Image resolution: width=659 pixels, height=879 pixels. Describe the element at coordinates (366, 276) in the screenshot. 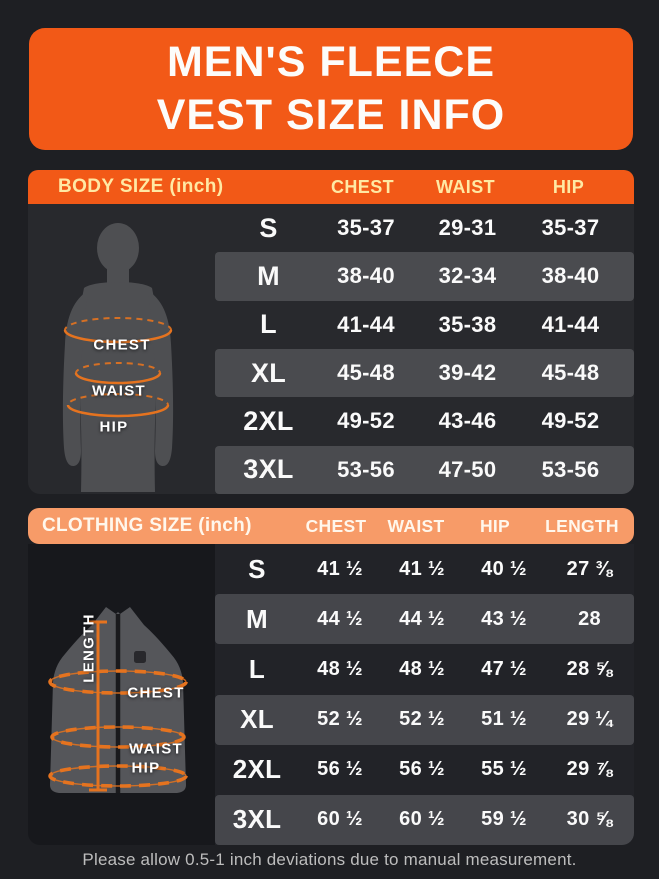

I see `chest-value: 38-40` at that location.